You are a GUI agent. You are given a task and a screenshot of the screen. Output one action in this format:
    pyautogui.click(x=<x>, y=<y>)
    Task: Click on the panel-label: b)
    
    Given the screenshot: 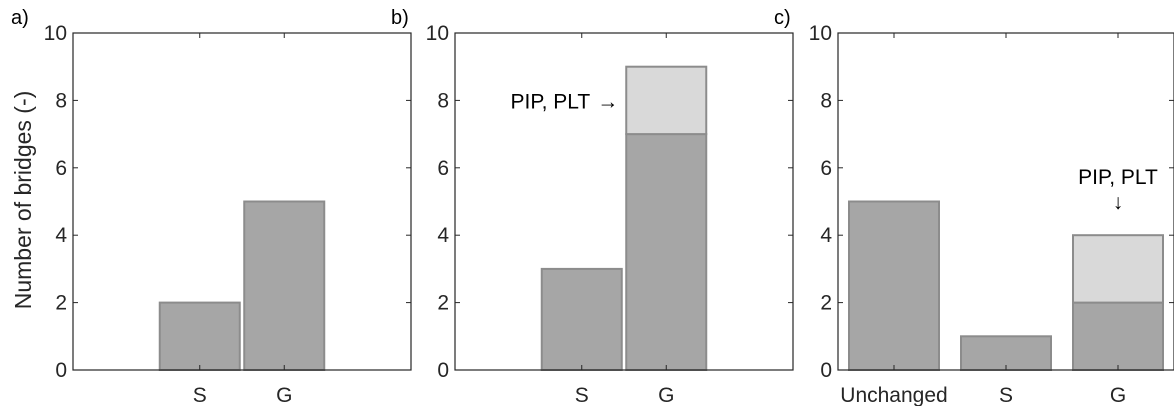 What is the action you would take?
    pyautogui.click(x=400, y=18)
    